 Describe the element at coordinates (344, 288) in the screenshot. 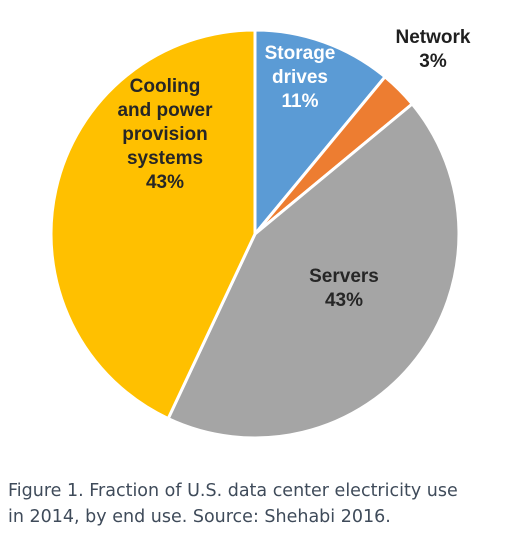

I see `slice-label-servers: Servers 43%` at that location.